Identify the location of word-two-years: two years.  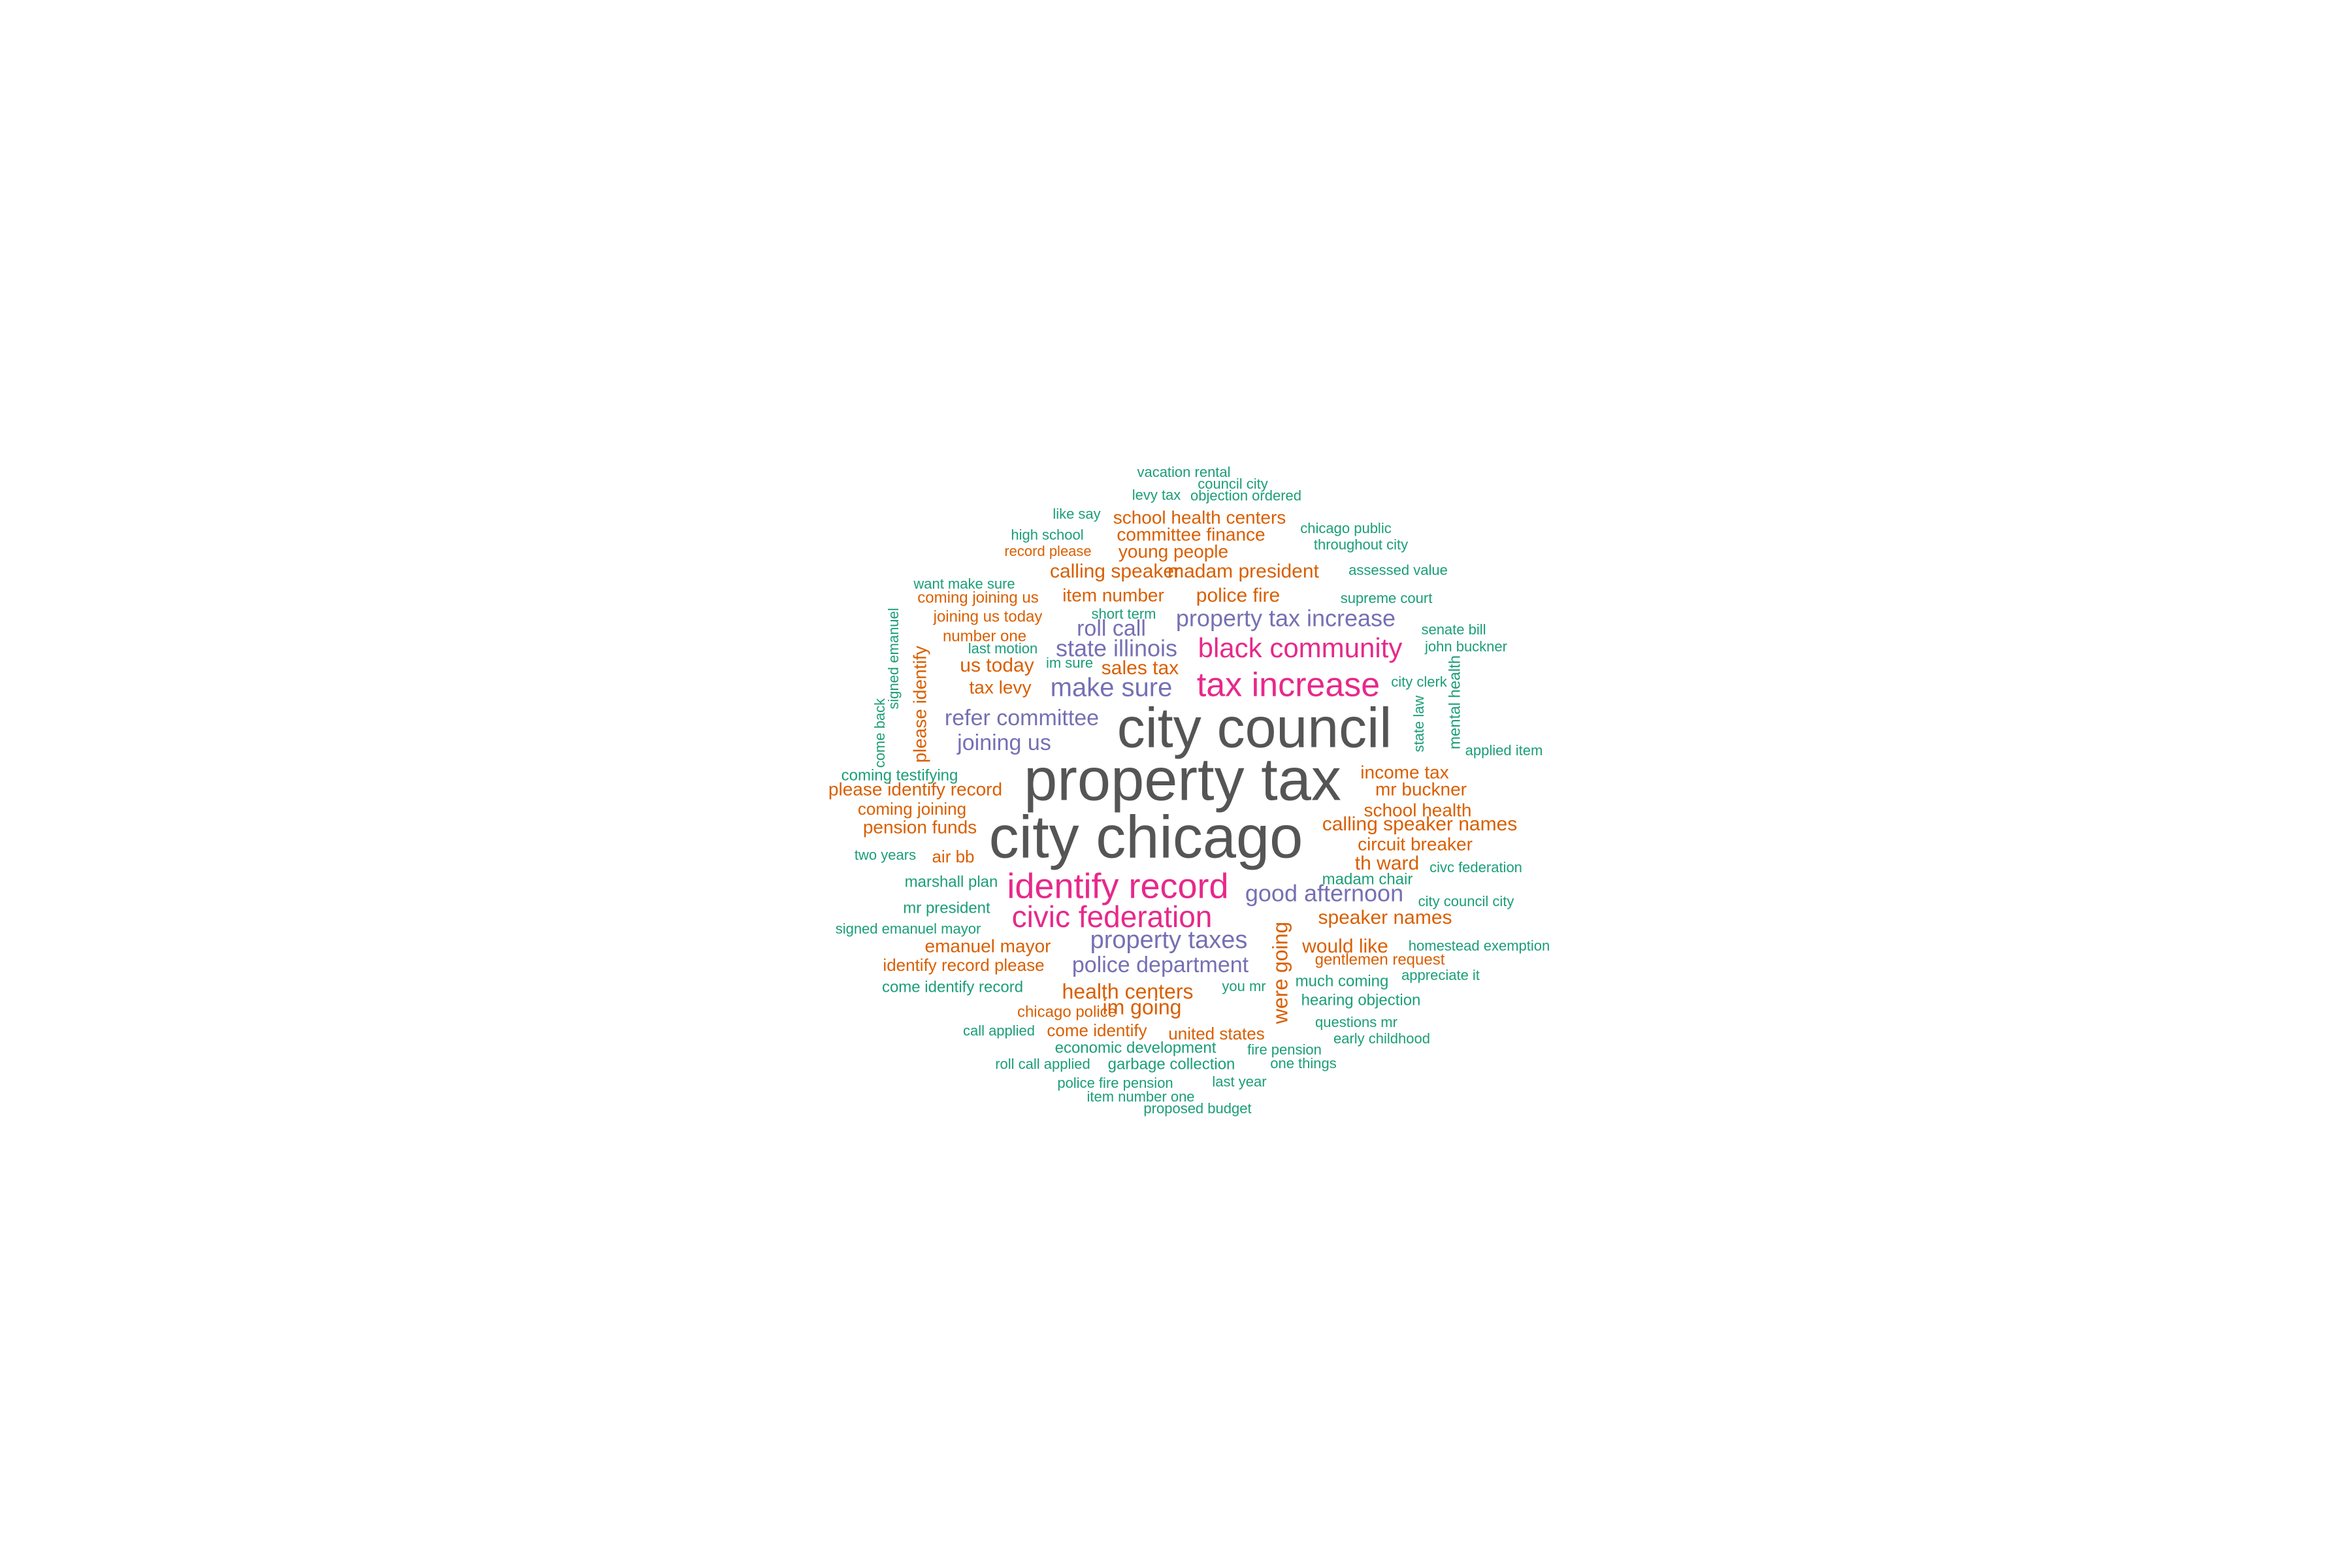
(885, 855).